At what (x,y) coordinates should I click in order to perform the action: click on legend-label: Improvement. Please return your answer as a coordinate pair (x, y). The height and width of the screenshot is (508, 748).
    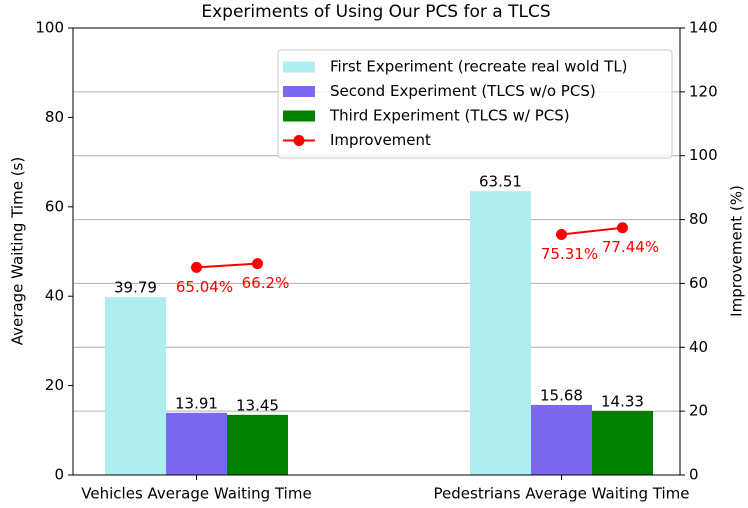
    Looking at the image, I should click on (380, 140).